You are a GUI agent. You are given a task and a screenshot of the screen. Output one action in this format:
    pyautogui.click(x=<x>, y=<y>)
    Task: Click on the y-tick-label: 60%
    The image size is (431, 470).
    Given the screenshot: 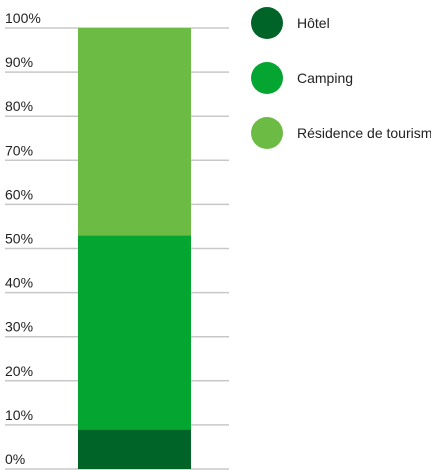 What is the action you would take?
    pyautogui.click(x=19, y=194)
    